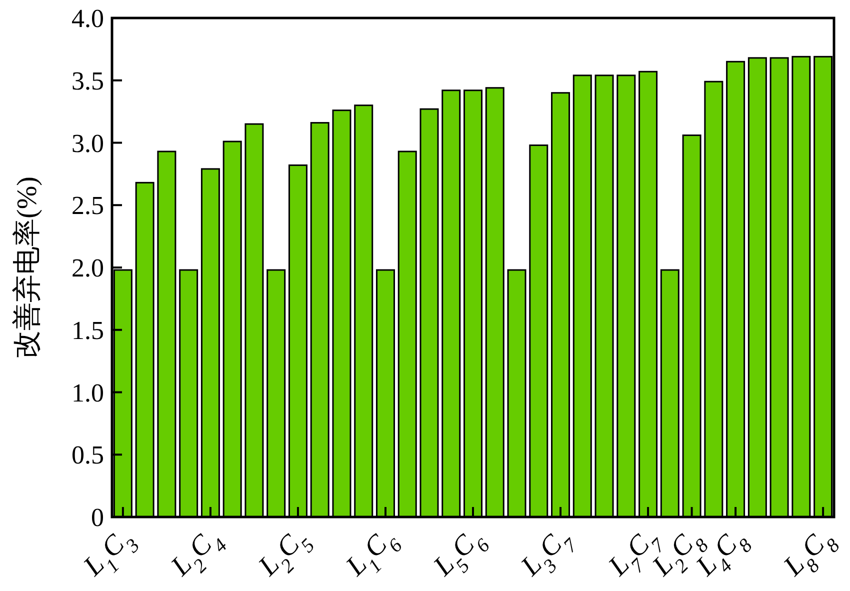 The image size is (850, 591). What do you see at coordinates (88, 268) in the screenshot?
I see `y-tick-label: 2.0` at bounding box center [88, 268].